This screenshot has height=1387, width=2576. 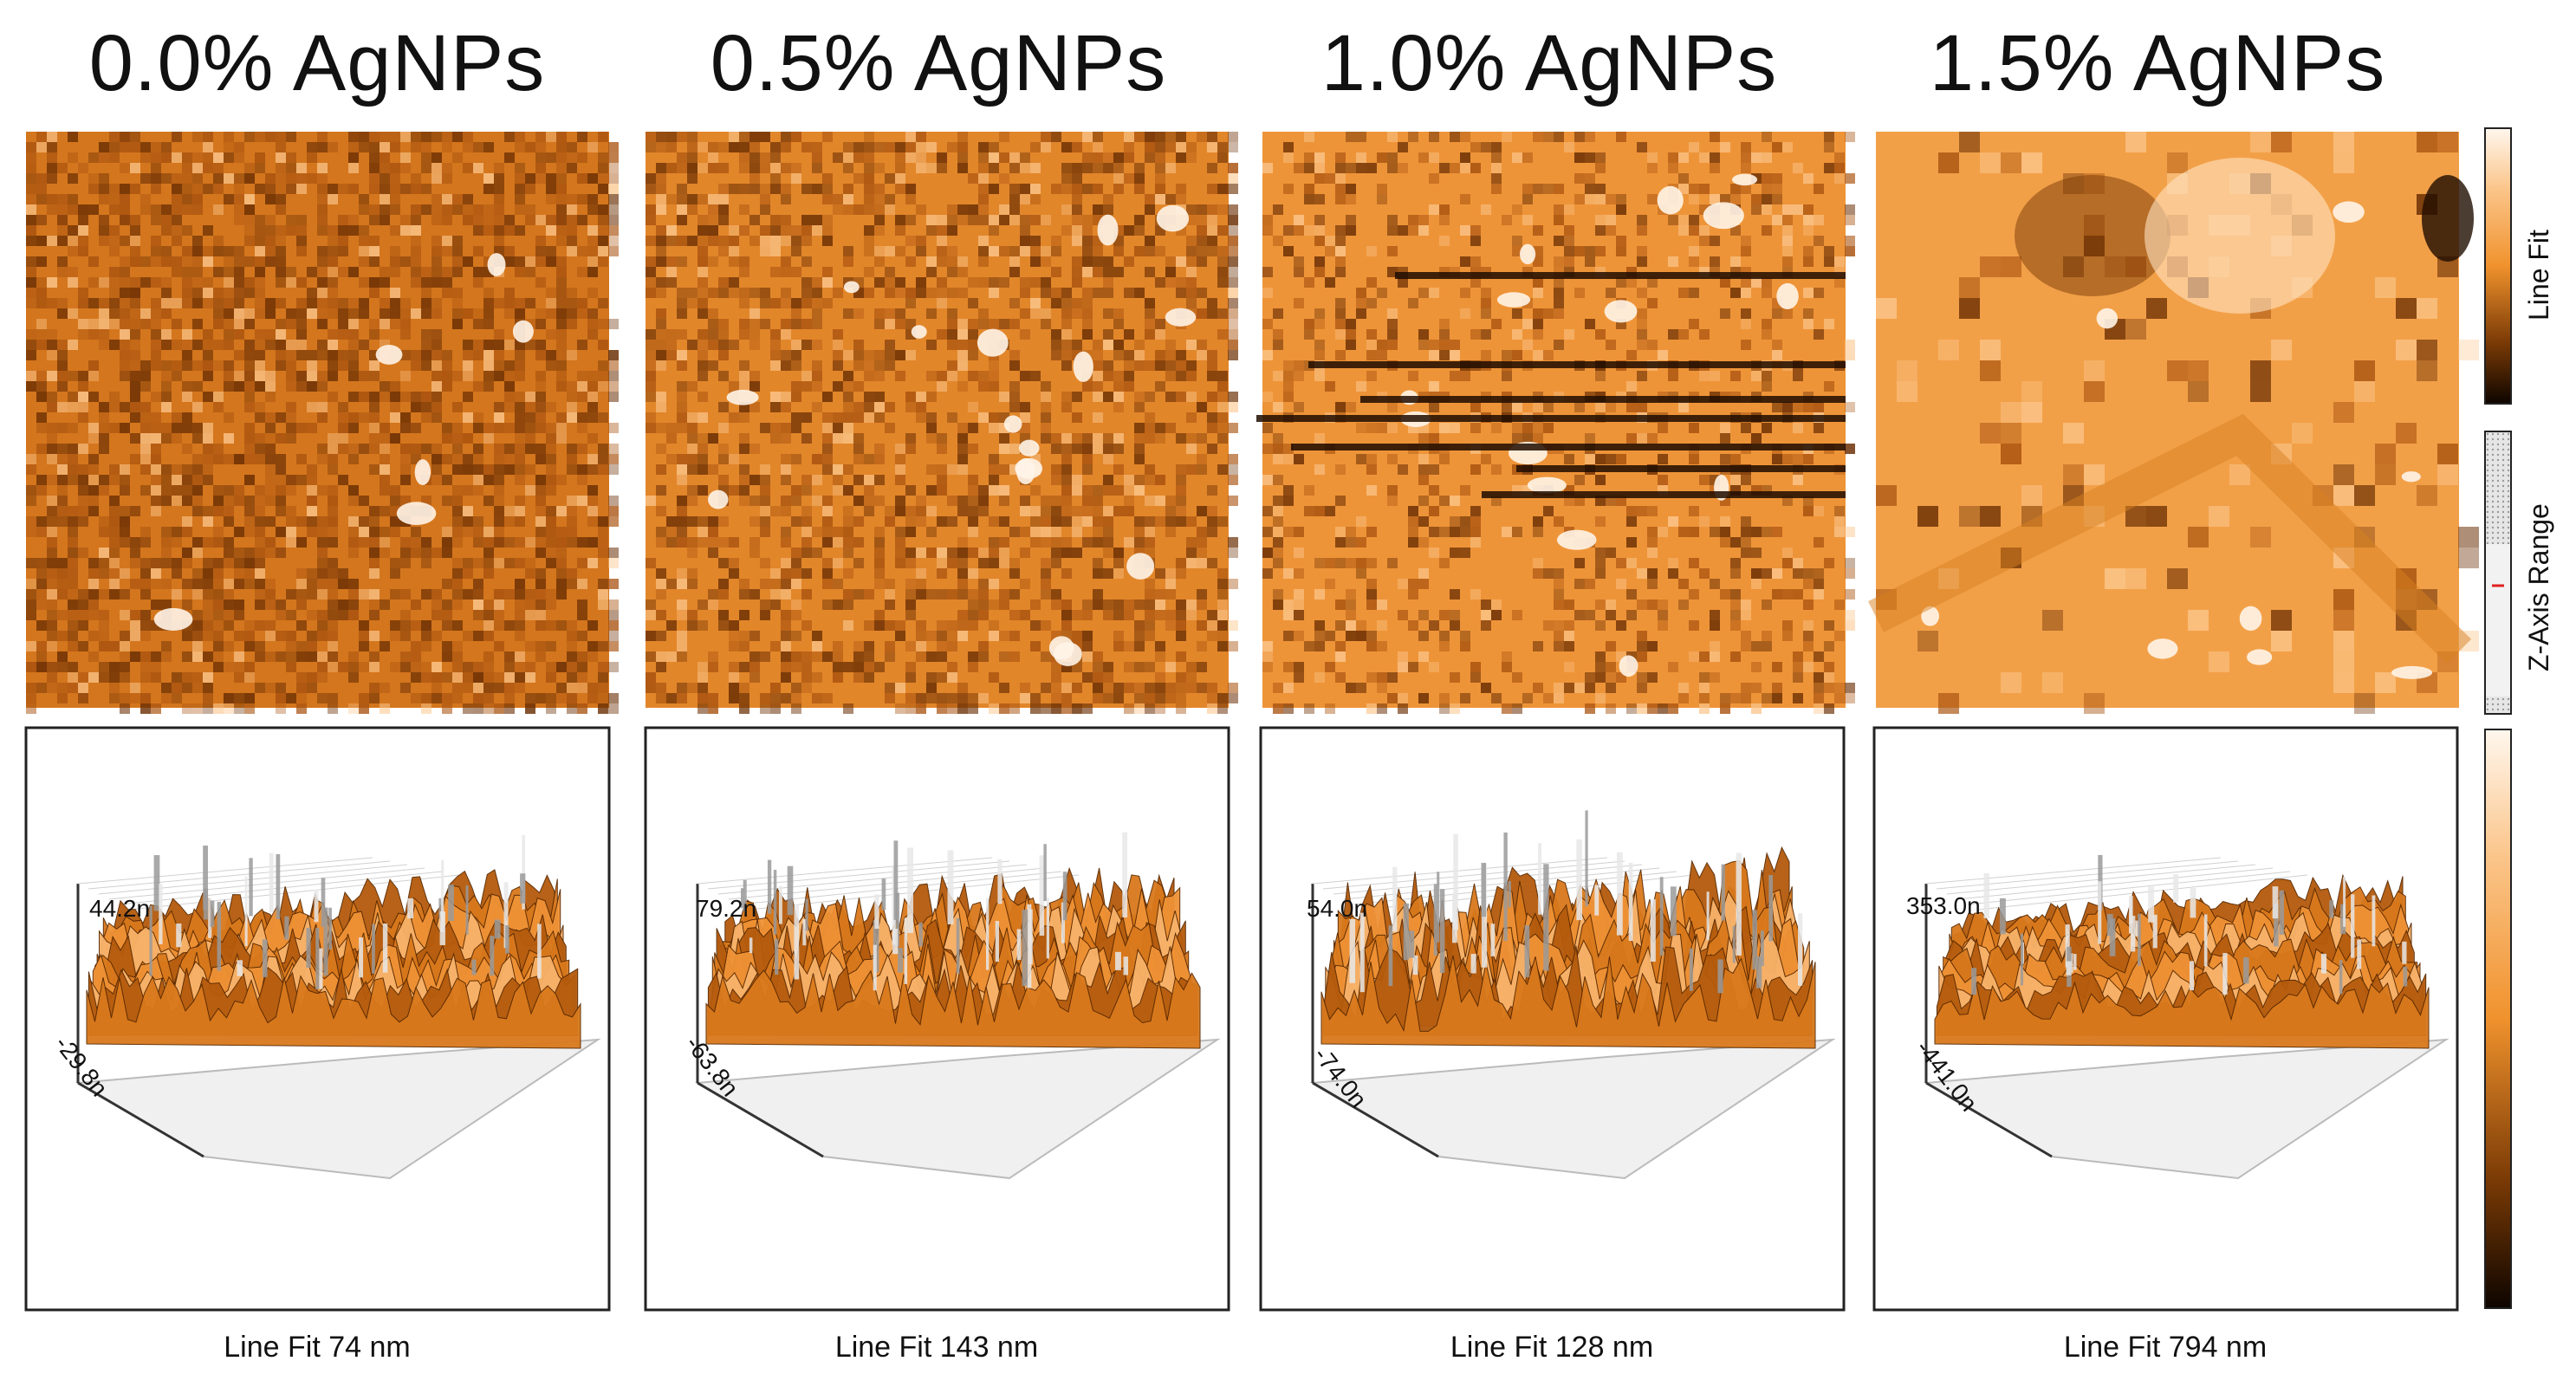 I want to click on panel-title-3: 1.5% AgNPs, so click(x=2157, y=63).